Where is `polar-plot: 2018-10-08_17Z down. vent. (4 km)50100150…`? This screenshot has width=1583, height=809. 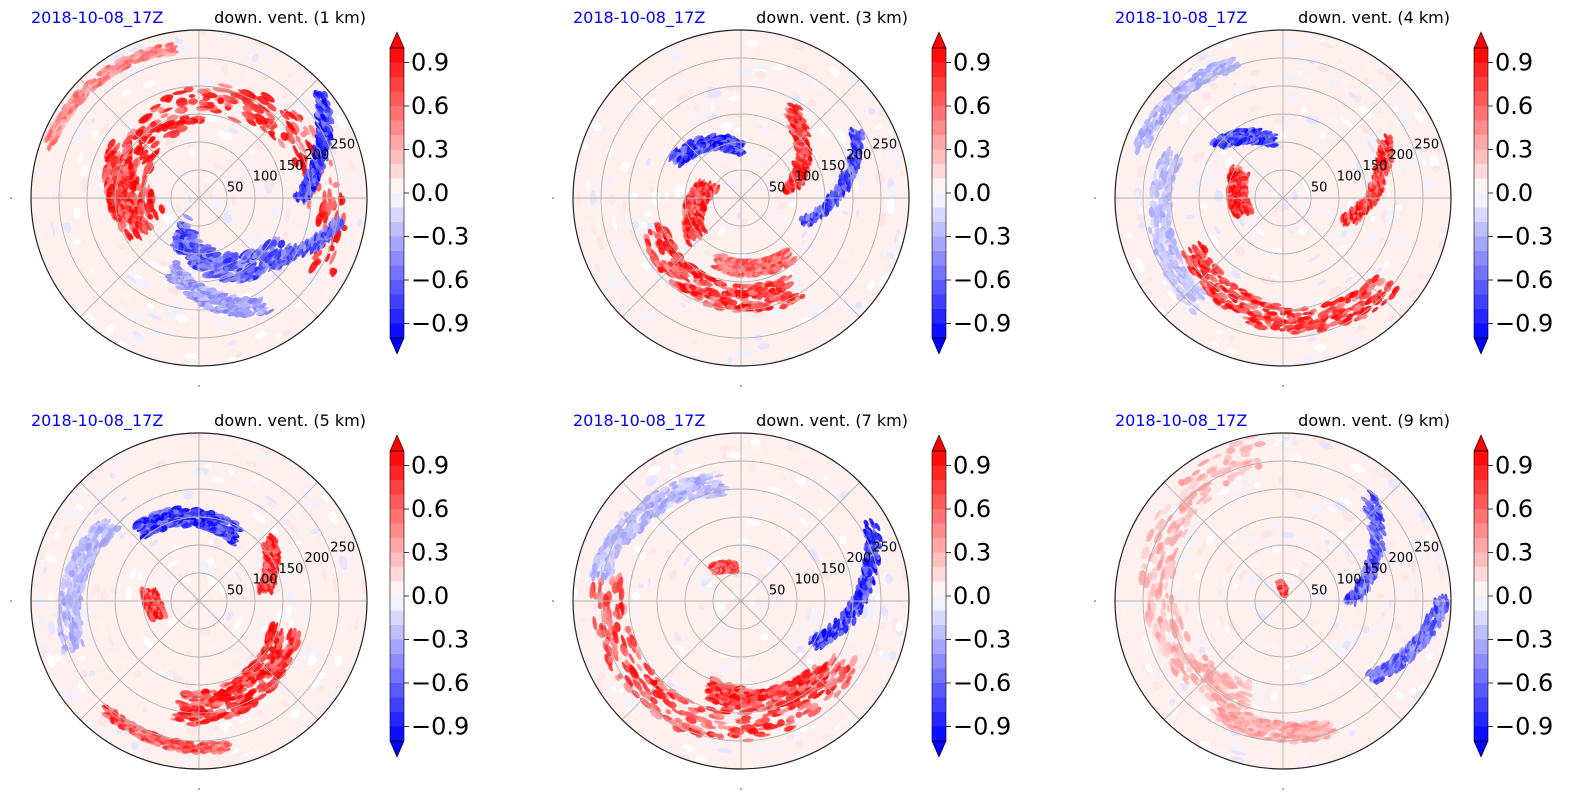 polar-plot: 2018-10-08_17Z down. vent. (4 km)50100150… is located at coordinates (1323, 197).